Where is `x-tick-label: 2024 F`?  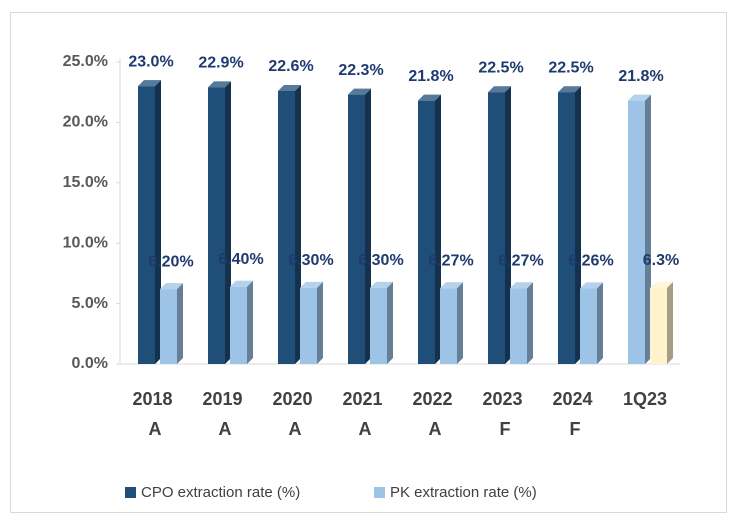
x-tick-label: 2024 F is located at coordinates (574, 414).